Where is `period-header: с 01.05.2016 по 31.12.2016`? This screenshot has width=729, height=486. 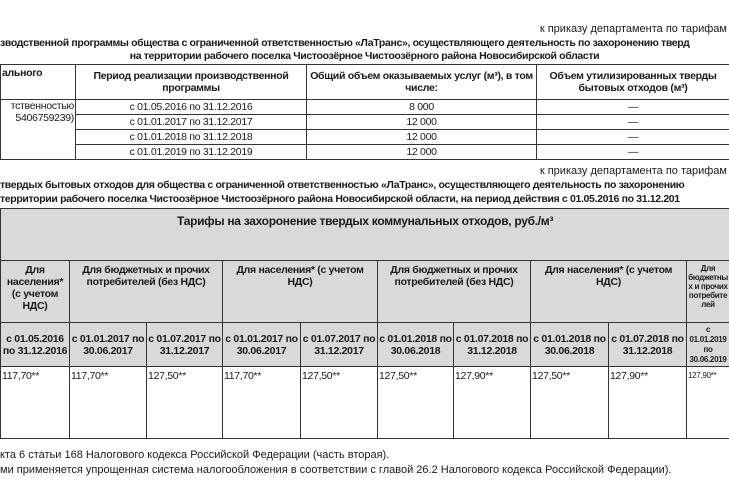 period-header: с 01.05.2016 по 31.12.2016 is located at coordinates (35, 344).